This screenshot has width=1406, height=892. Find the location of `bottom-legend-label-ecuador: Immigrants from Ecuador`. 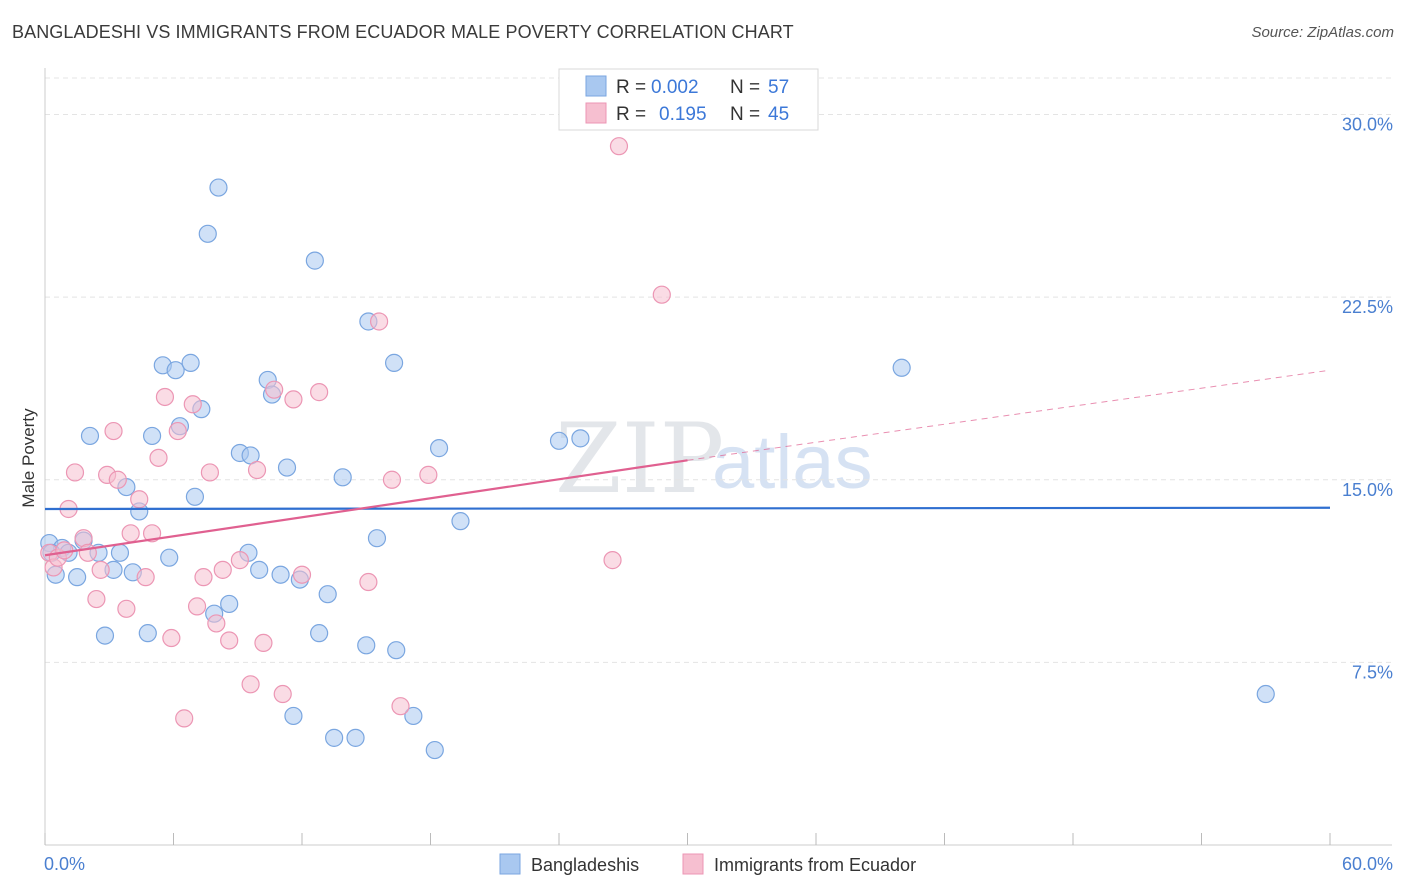

bottom-legend-label-ecuador: Immigrants from Ecuador is located at coordinates (815, 865).